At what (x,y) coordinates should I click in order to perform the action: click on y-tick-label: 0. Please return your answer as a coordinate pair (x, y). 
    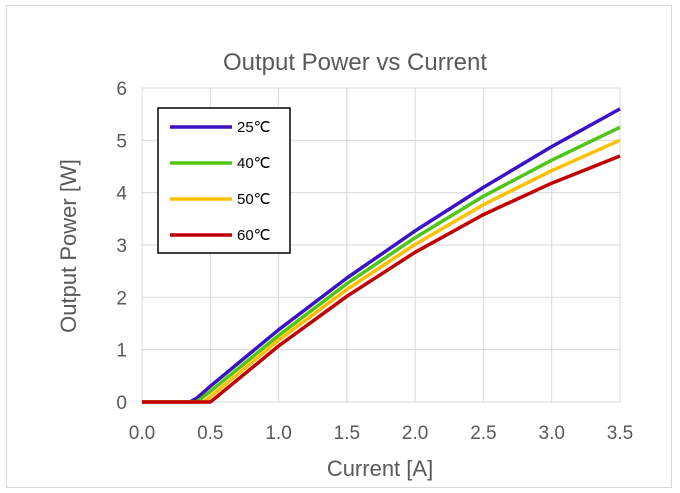
    Looking at the image, I should click on (121, 403).